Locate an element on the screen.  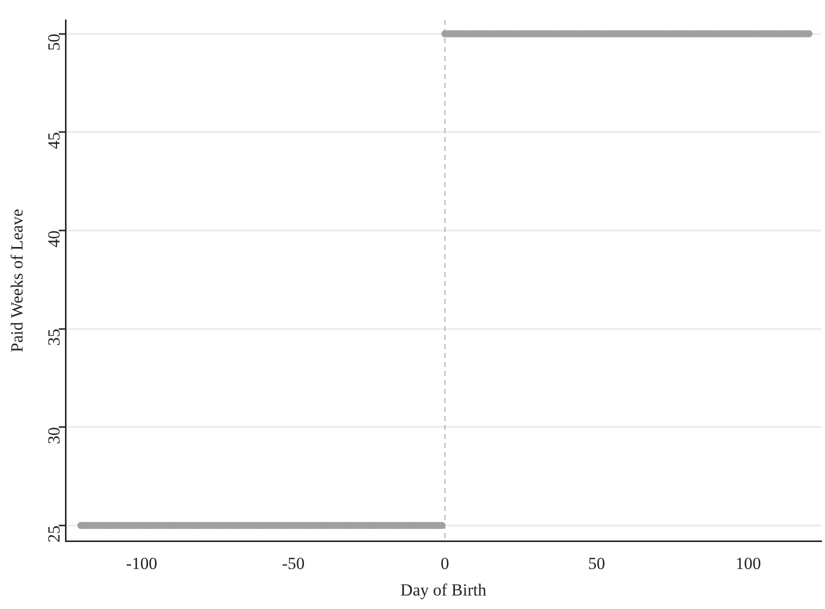
y-tick-label: 25 is located at coordinates (54, 533).